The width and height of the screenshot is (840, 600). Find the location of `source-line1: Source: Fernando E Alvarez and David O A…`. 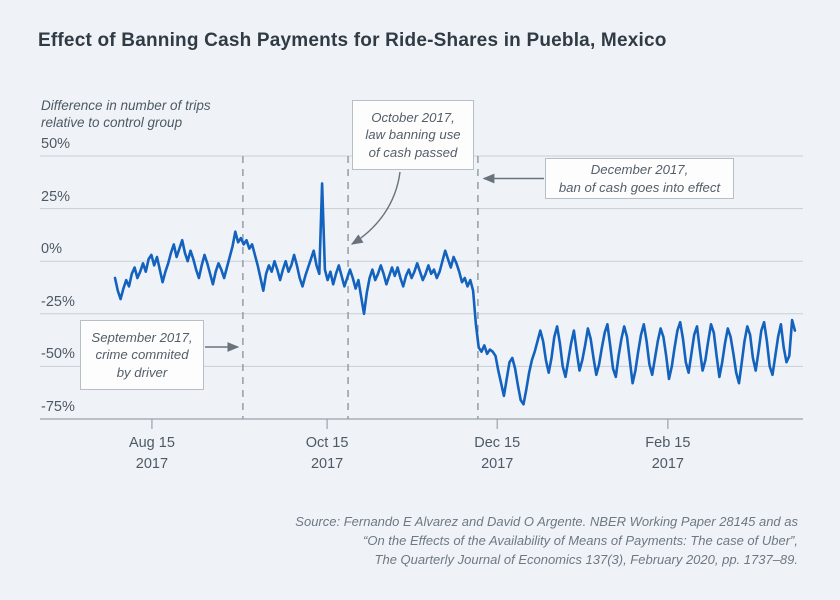

source-line1: Source: Fernando E Alvarez and David O A… is located at coordinates (546, 521).